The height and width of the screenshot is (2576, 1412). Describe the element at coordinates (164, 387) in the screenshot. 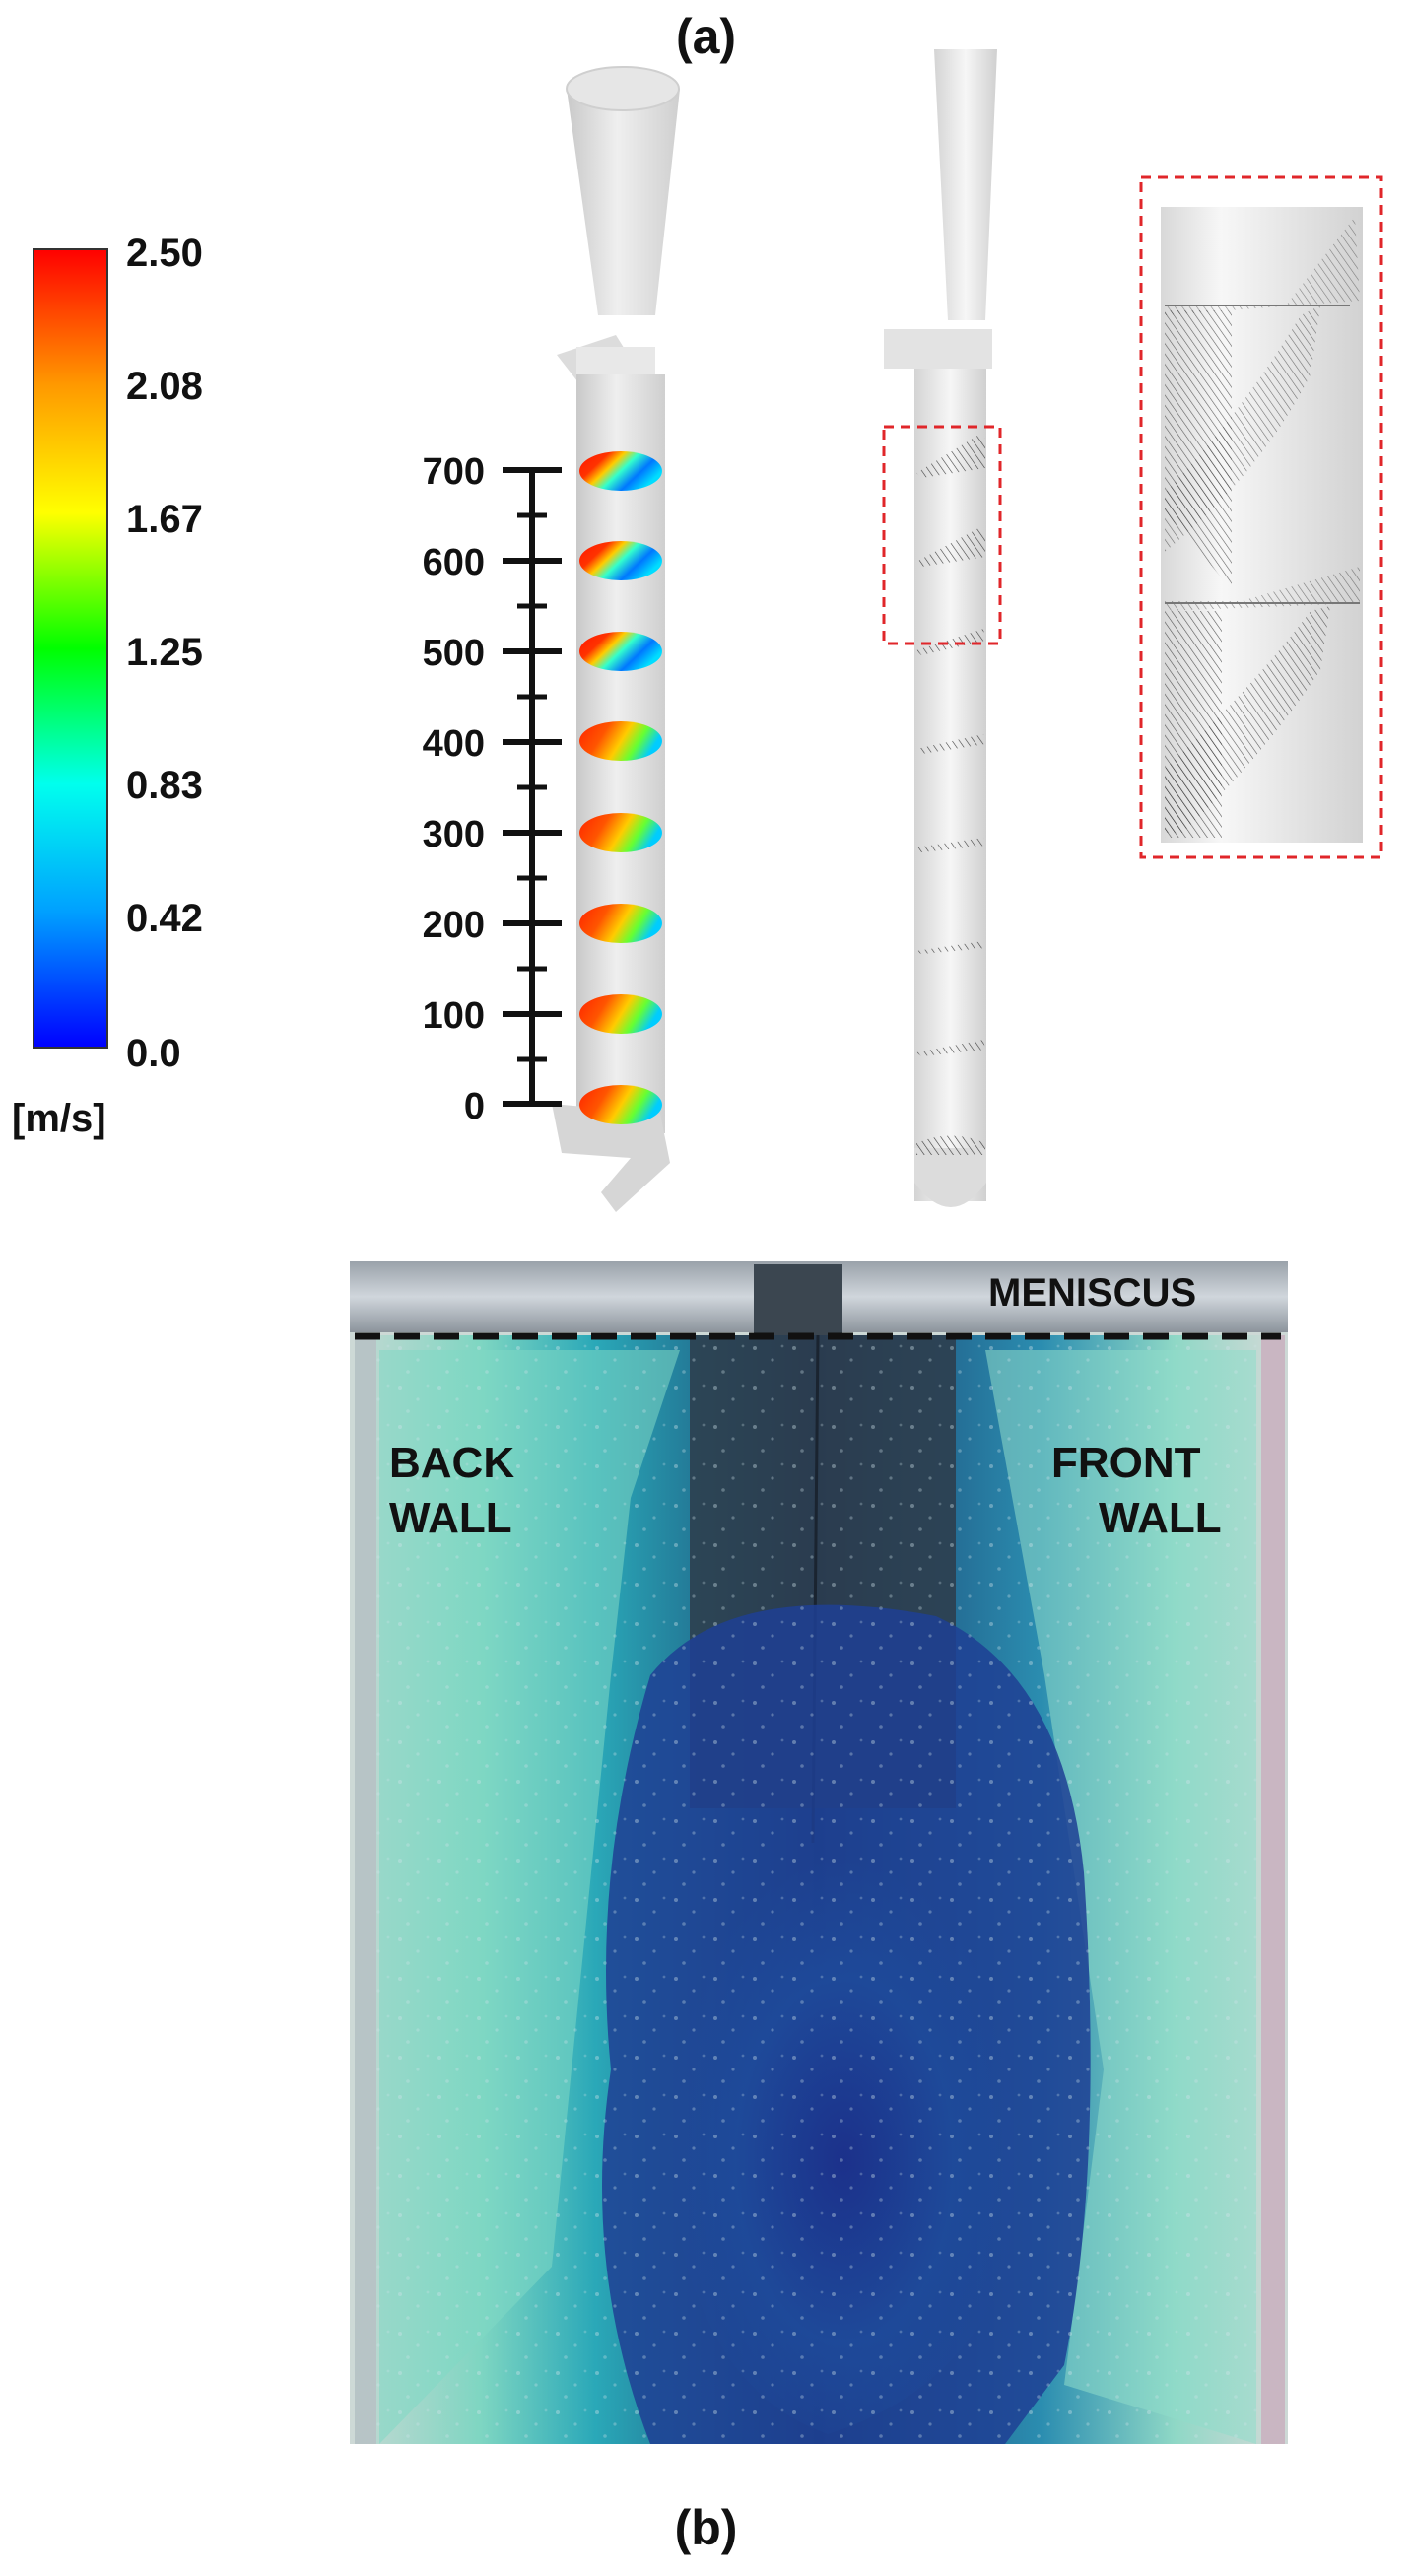

I see `colorbar-tick-label: 2.08` at that location.